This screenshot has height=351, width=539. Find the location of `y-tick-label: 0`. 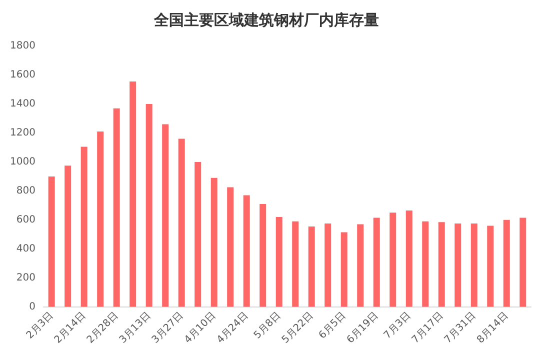

y-tick-label: 0 is located at coordinates (32, 306).